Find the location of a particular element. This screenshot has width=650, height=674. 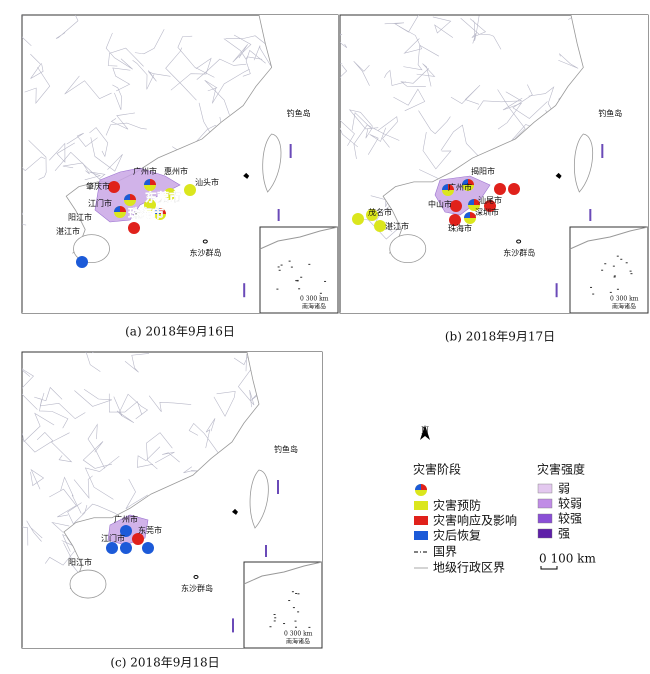

city-label: 东莞市 is located at coordinates (163, 197).